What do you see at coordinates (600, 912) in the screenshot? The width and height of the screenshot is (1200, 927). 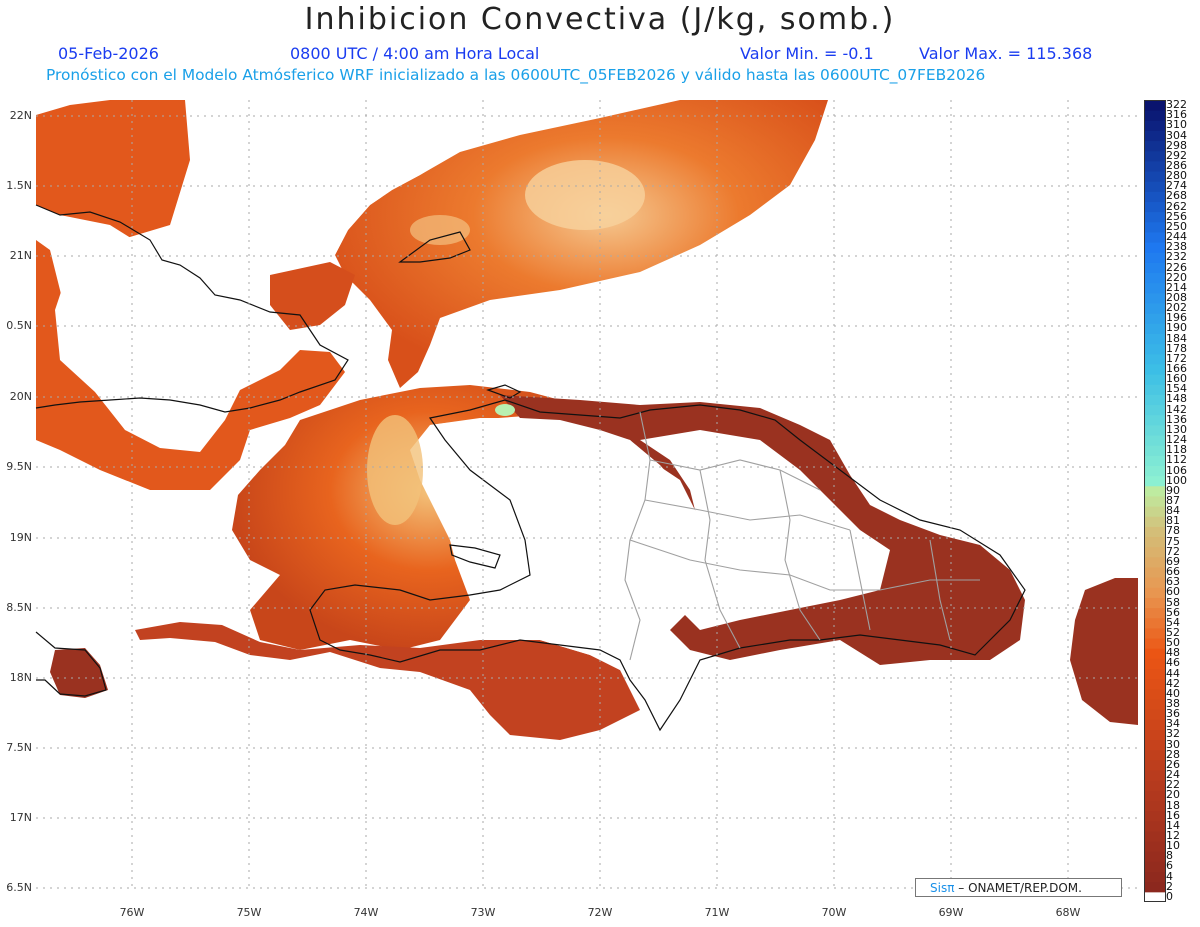 I see `lon-label: 72W` at bounding box center [600, 912].